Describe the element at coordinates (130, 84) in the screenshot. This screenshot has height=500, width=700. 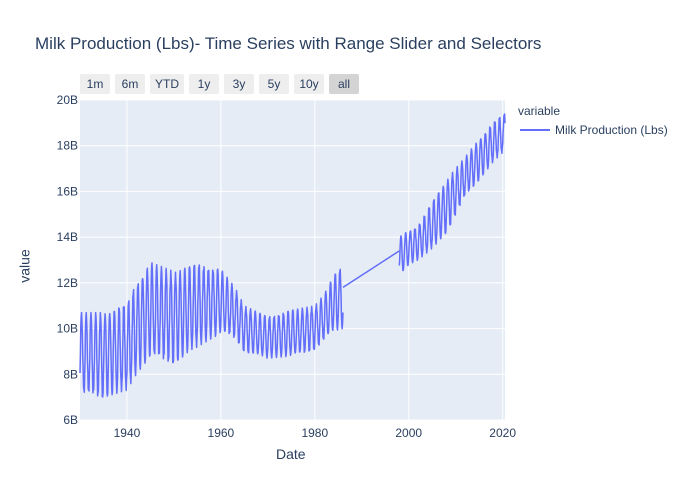
I see `range-selector-6m: 6m` at that location.